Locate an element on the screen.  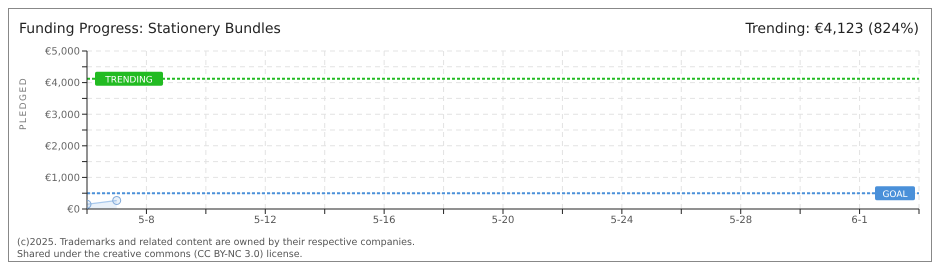
y-tick-label: €2,000 is located at coordinates (62, 146).